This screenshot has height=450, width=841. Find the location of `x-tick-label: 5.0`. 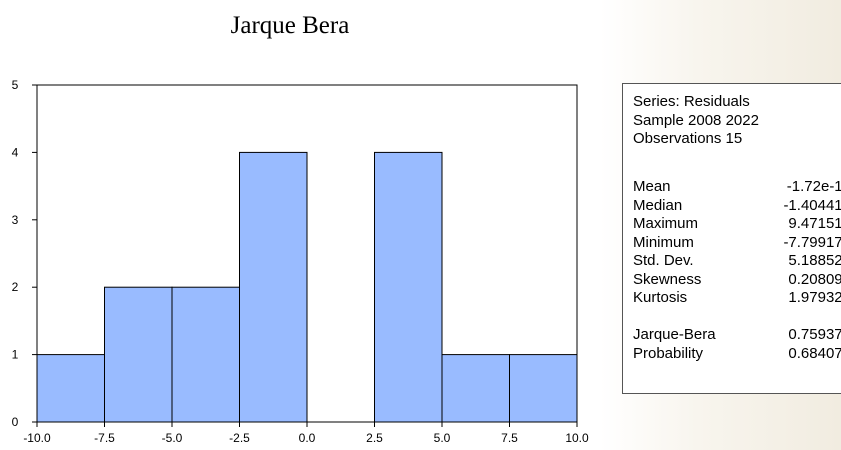

x-tick-label: 5.0 is located at coordinates (442, 438).